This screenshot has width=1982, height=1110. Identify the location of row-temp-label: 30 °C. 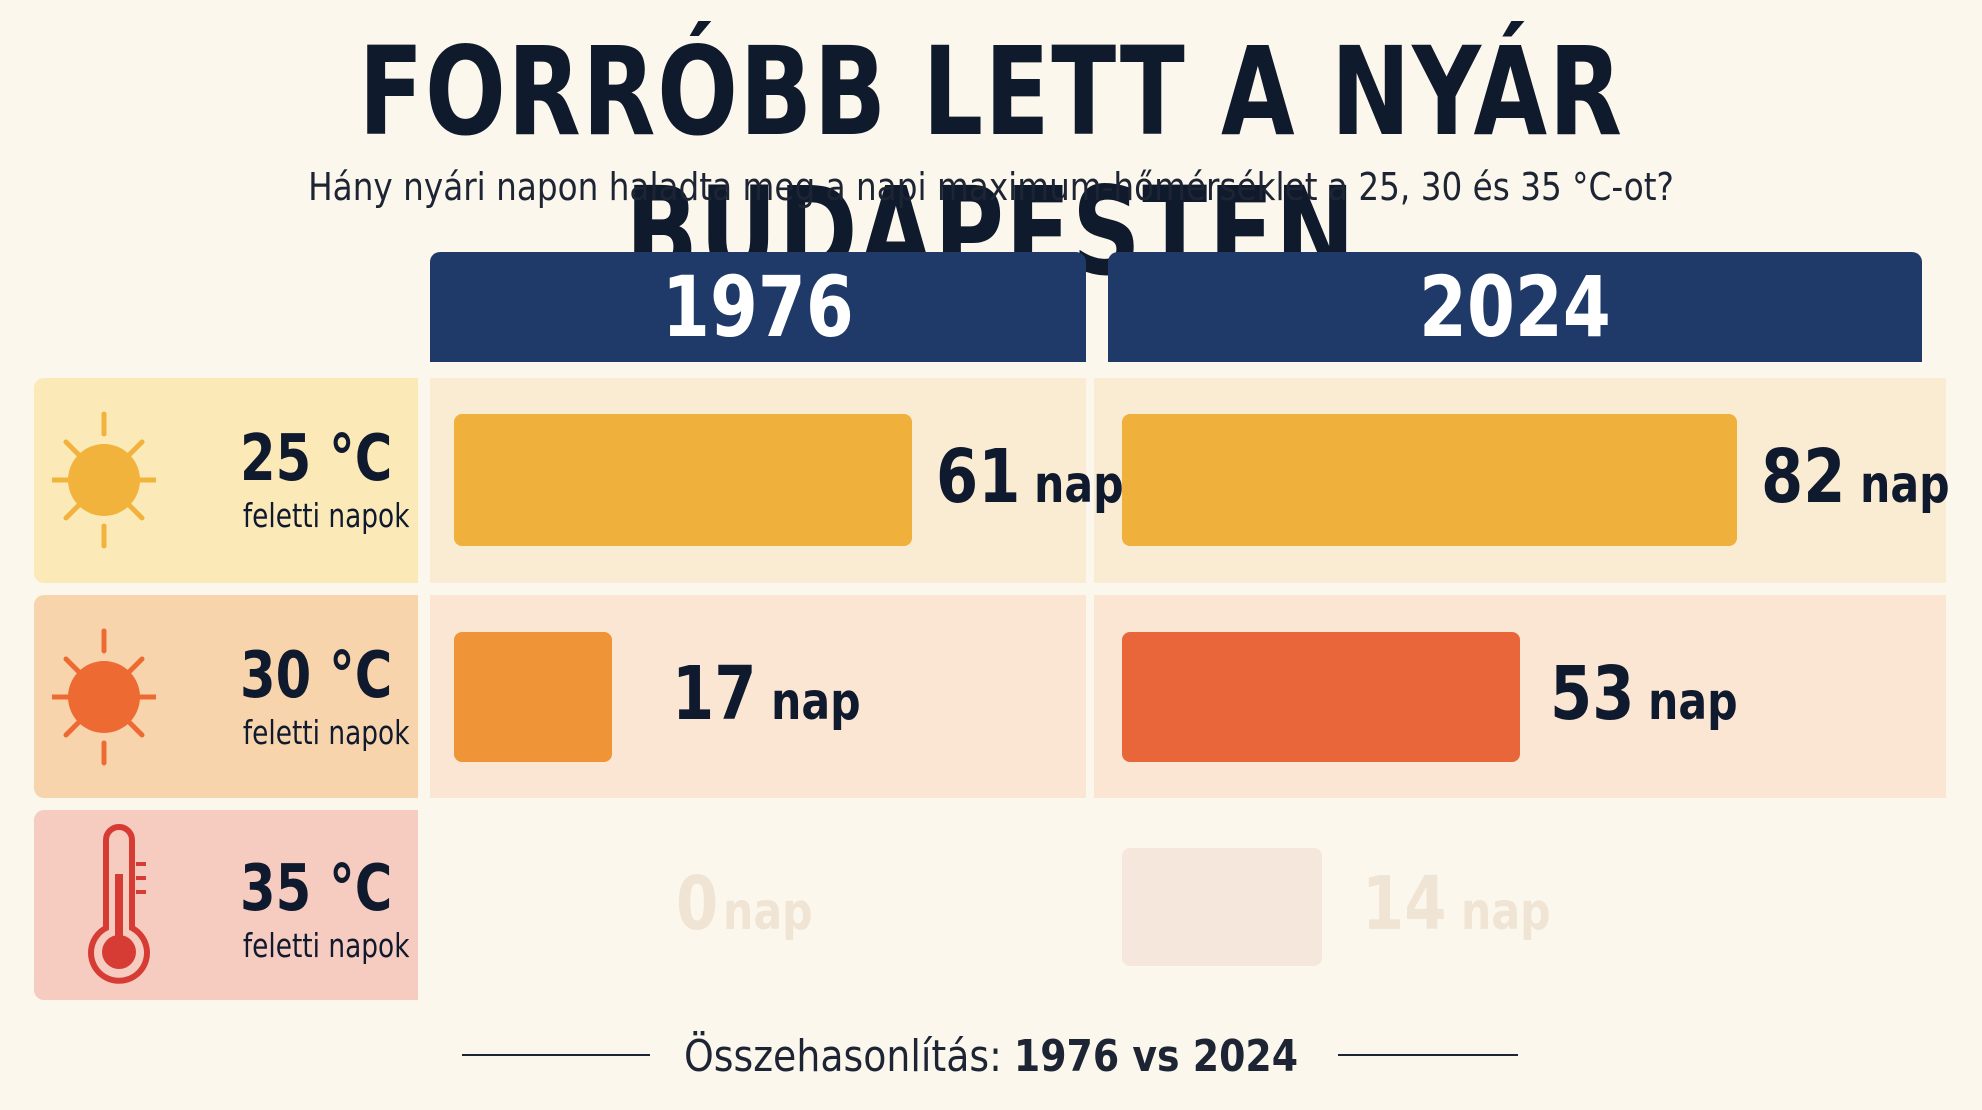
(316, 676).